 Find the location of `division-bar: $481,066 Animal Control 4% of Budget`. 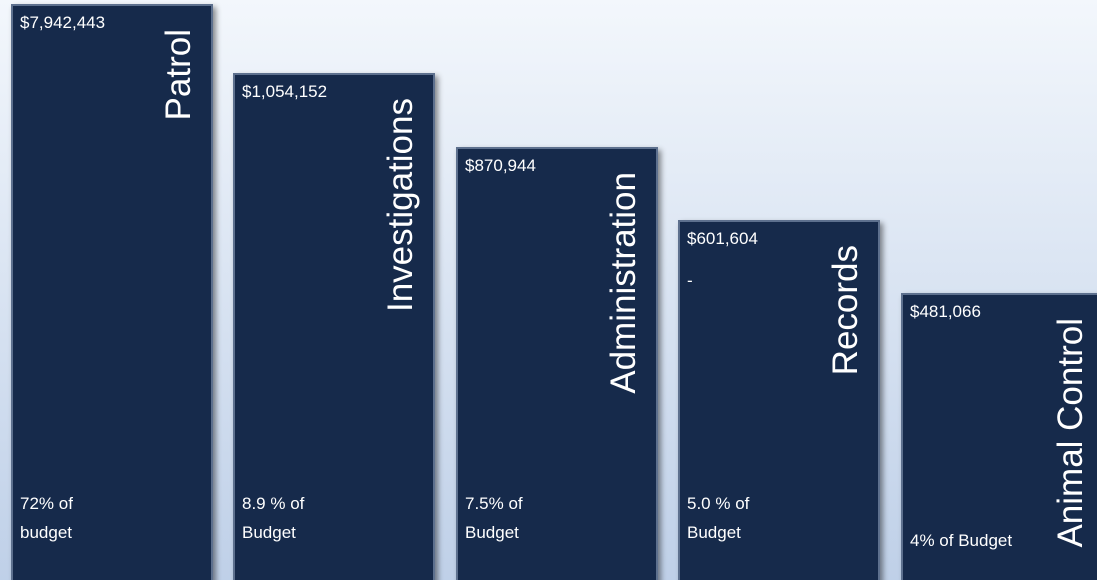

division-bar: $481,066 Animal Control 4% of Budget is located at coordinates (999, 436).